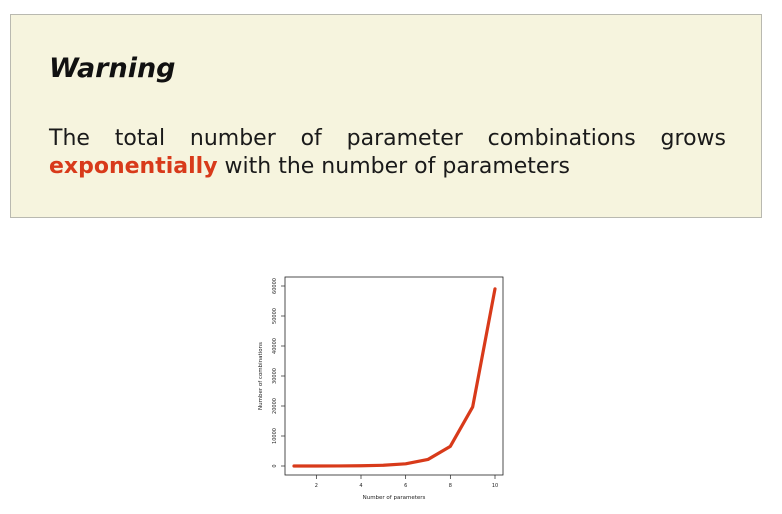 The width and height of the screenshot is (782, 514). Describe the element at coordinates (275, 376) in the screenshot. I see `y-tick-label: 30000` at that location.